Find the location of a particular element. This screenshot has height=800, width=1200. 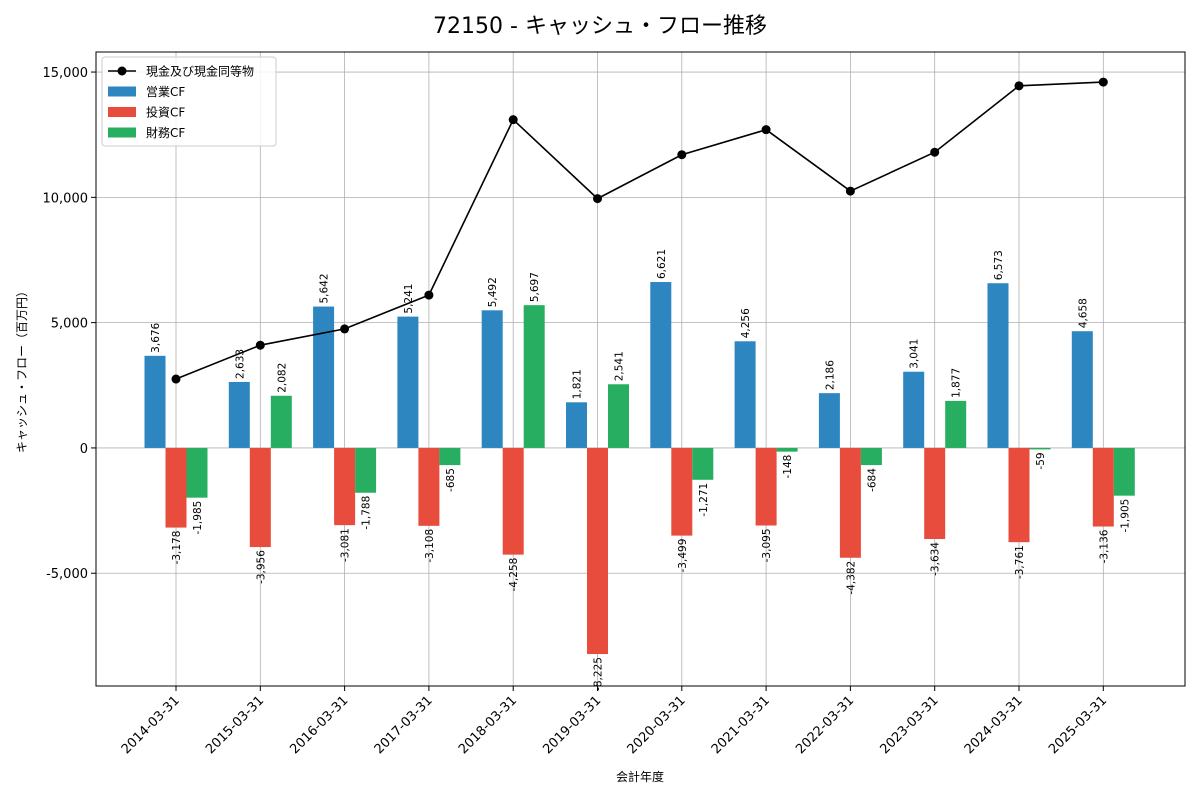

bar-value-label: -685 is located at coordinates (451, 480).